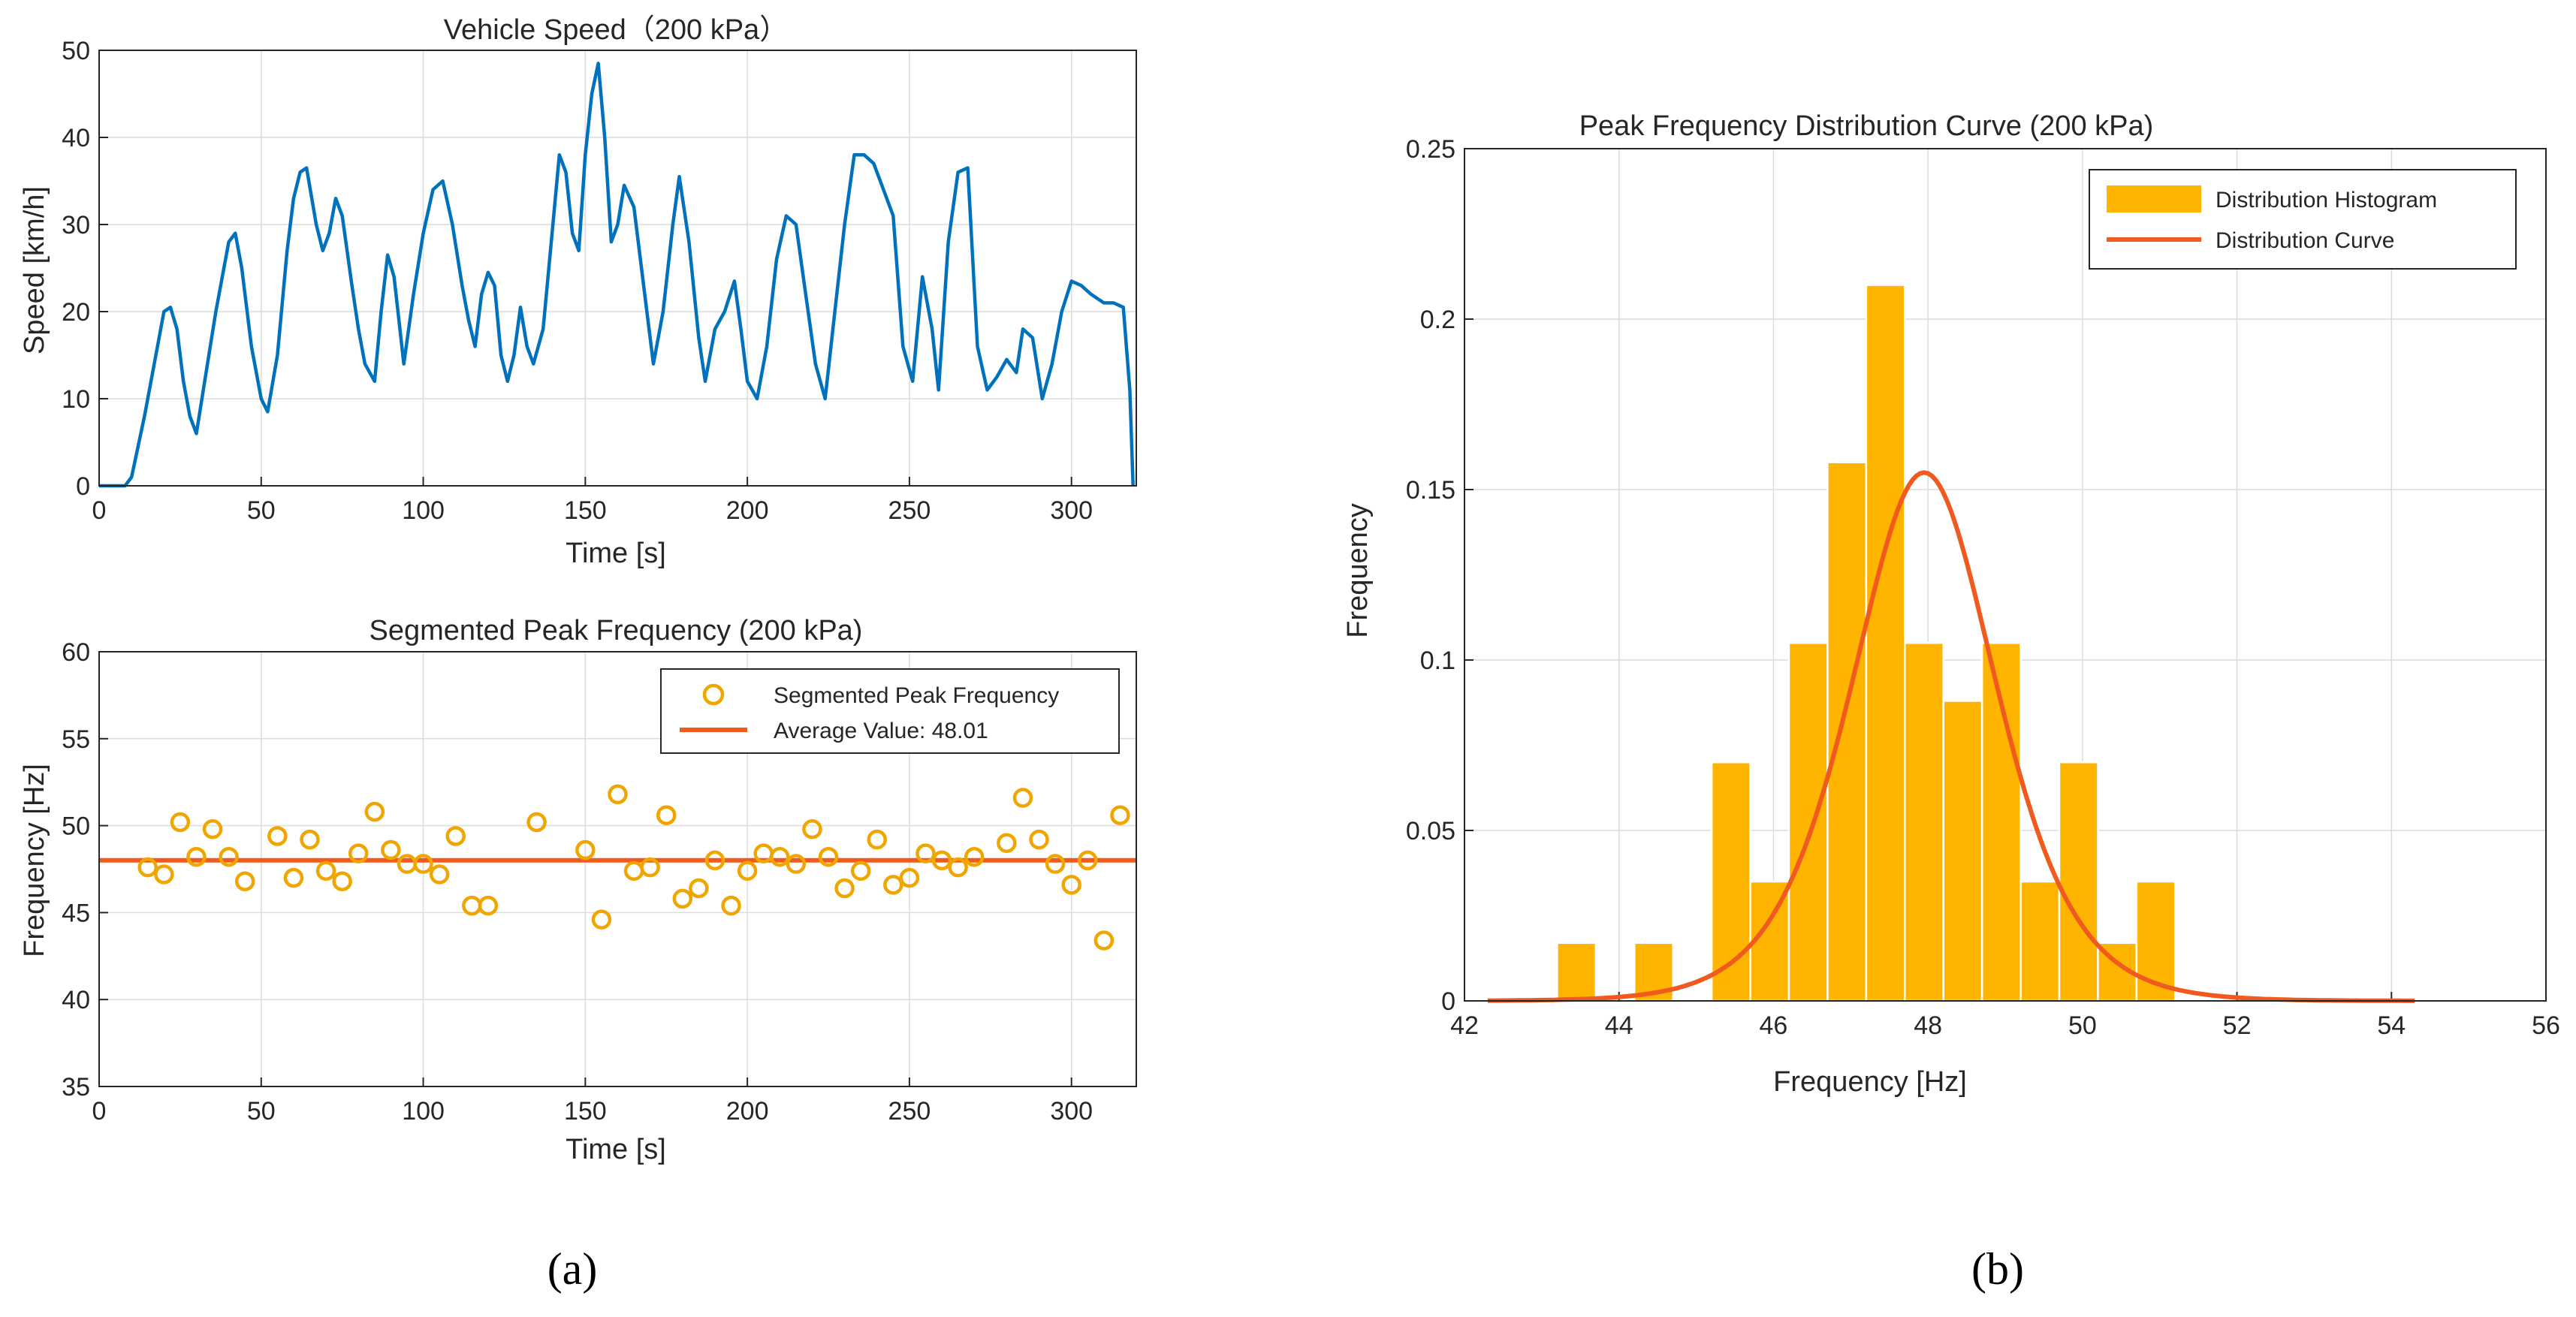 This screenshot has height=1317, width=2576. What do you see at coordinates (2546, 1025) in the screenshot?
I see `distribution-x-tick-label: 56` at bounding box center [2546, 1025].